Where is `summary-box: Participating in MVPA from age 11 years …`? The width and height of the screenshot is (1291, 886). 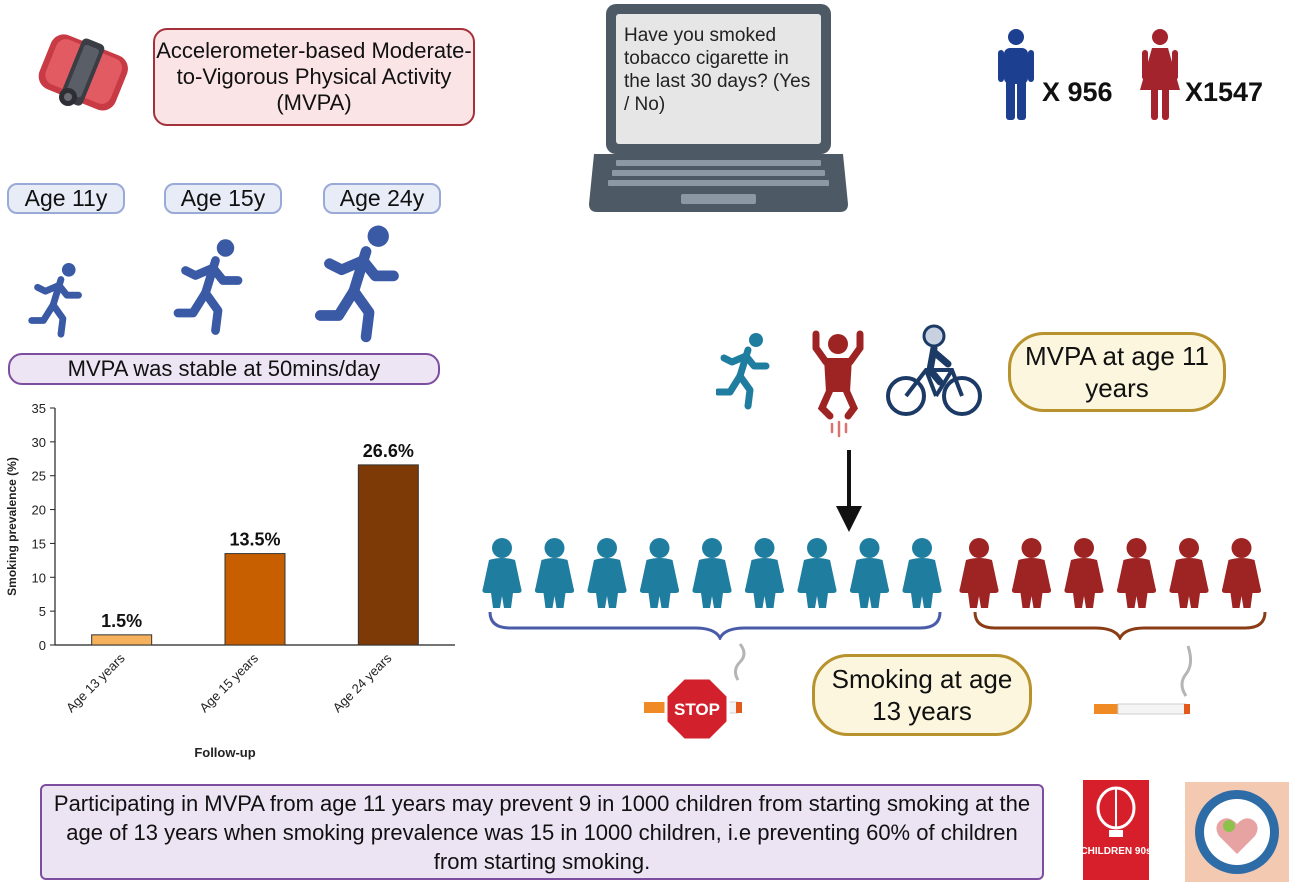
summary-box: Participating in MVPA from age 11 years … is located at coordinates (542, 832).